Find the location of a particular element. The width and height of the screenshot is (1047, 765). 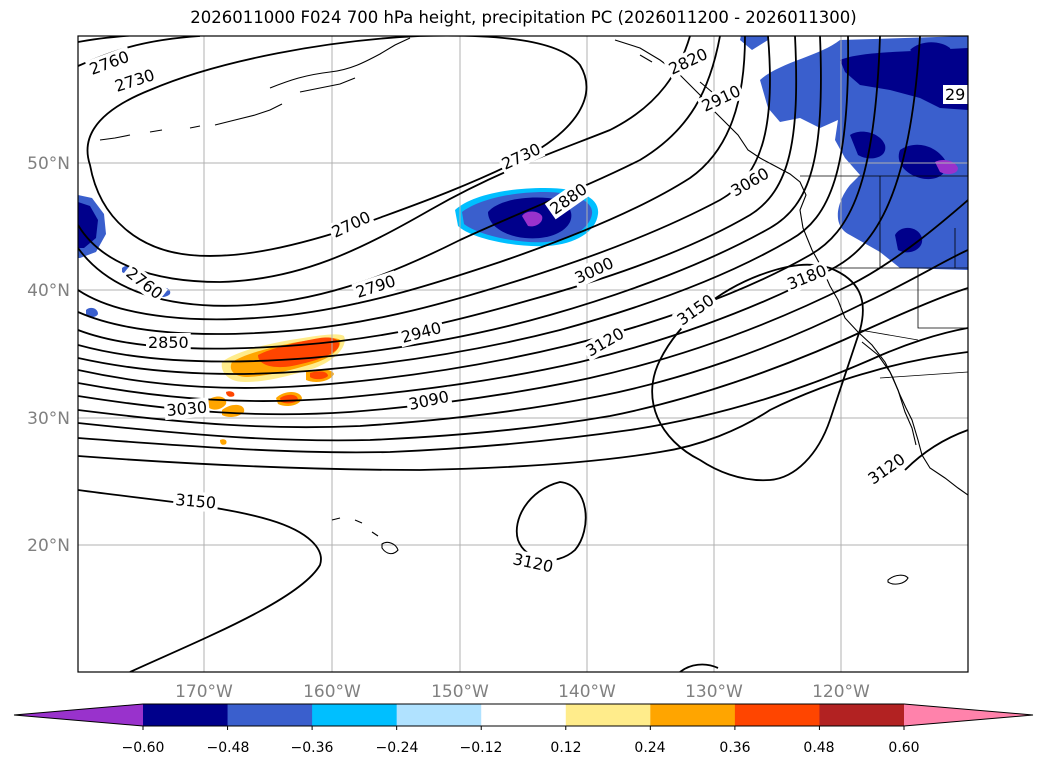

contour-label: 29 is located at coordinates (955, 94).